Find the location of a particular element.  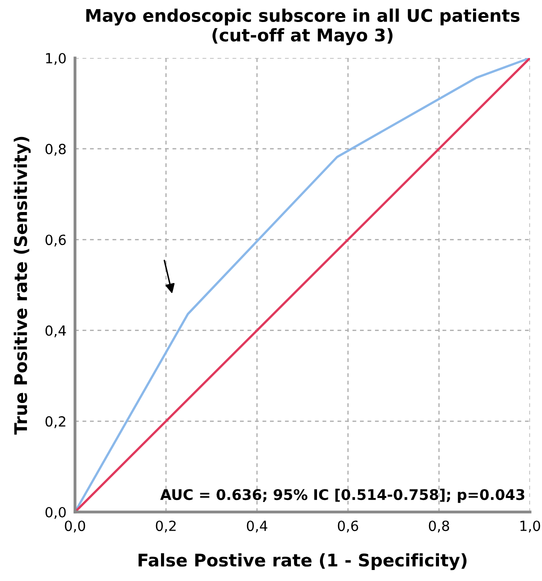

x-tick-label: 0,4 is located at coordinates (257, 526).